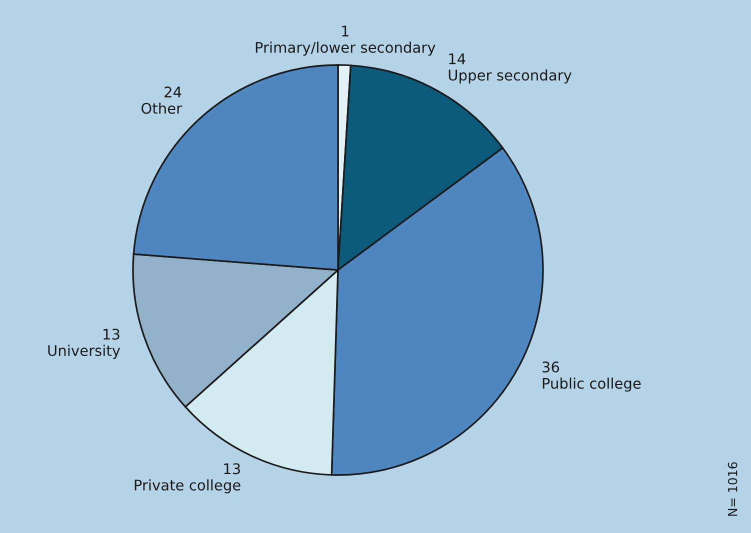 The height and width of the screenshot is (533, 751). Describe the element at coordinates (591, 385) in the screenshot. I see `slice-label: Public college` at that location.